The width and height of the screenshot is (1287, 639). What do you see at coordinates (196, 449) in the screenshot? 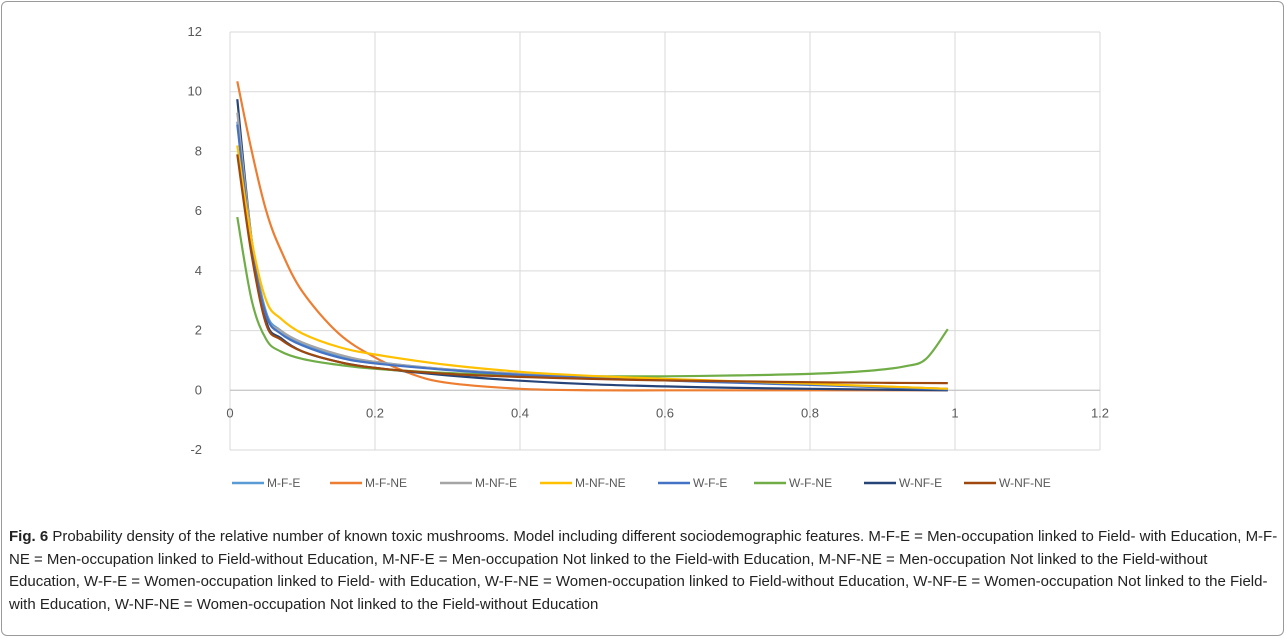
I see `y-tick-label: -2` at bounding box center [196, 449].